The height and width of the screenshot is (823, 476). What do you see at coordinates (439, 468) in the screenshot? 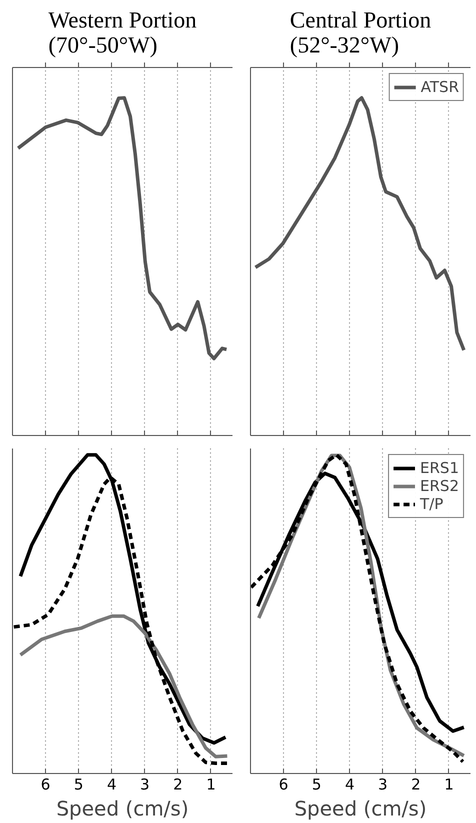
I see `legend-label: ERS1` at bounding box center [439, 468].